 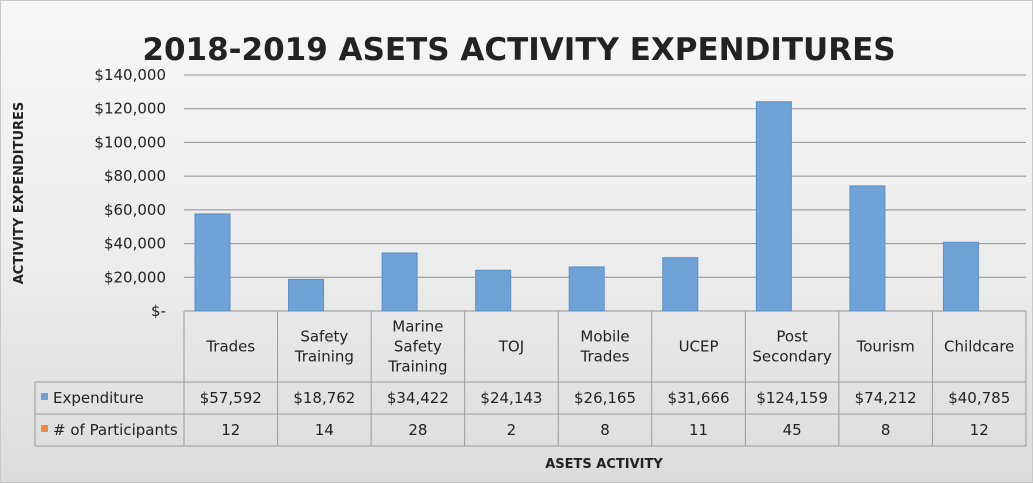 I want to click on data-label: 2, so click(x=512, y=430).